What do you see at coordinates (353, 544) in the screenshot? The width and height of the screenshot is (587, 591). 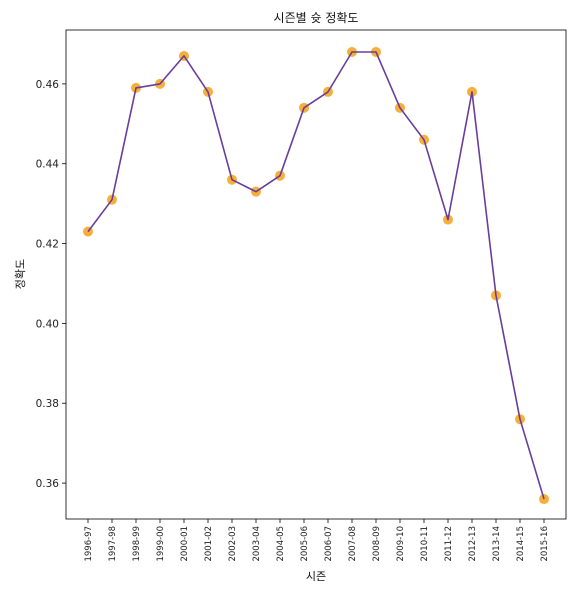 I see `x-tick-label: 2007-08` at bounding box center [353, 544].